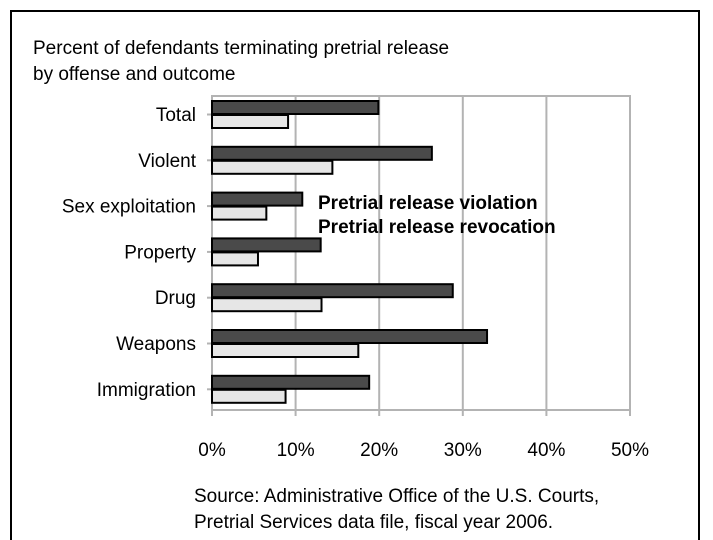 This screenshot has width=713, height=540. What do you see at coordinates (428, 203) in the screenshot?
I see `legend-entry-violation: Pretrial release violation` at bounding box center [428, 203].